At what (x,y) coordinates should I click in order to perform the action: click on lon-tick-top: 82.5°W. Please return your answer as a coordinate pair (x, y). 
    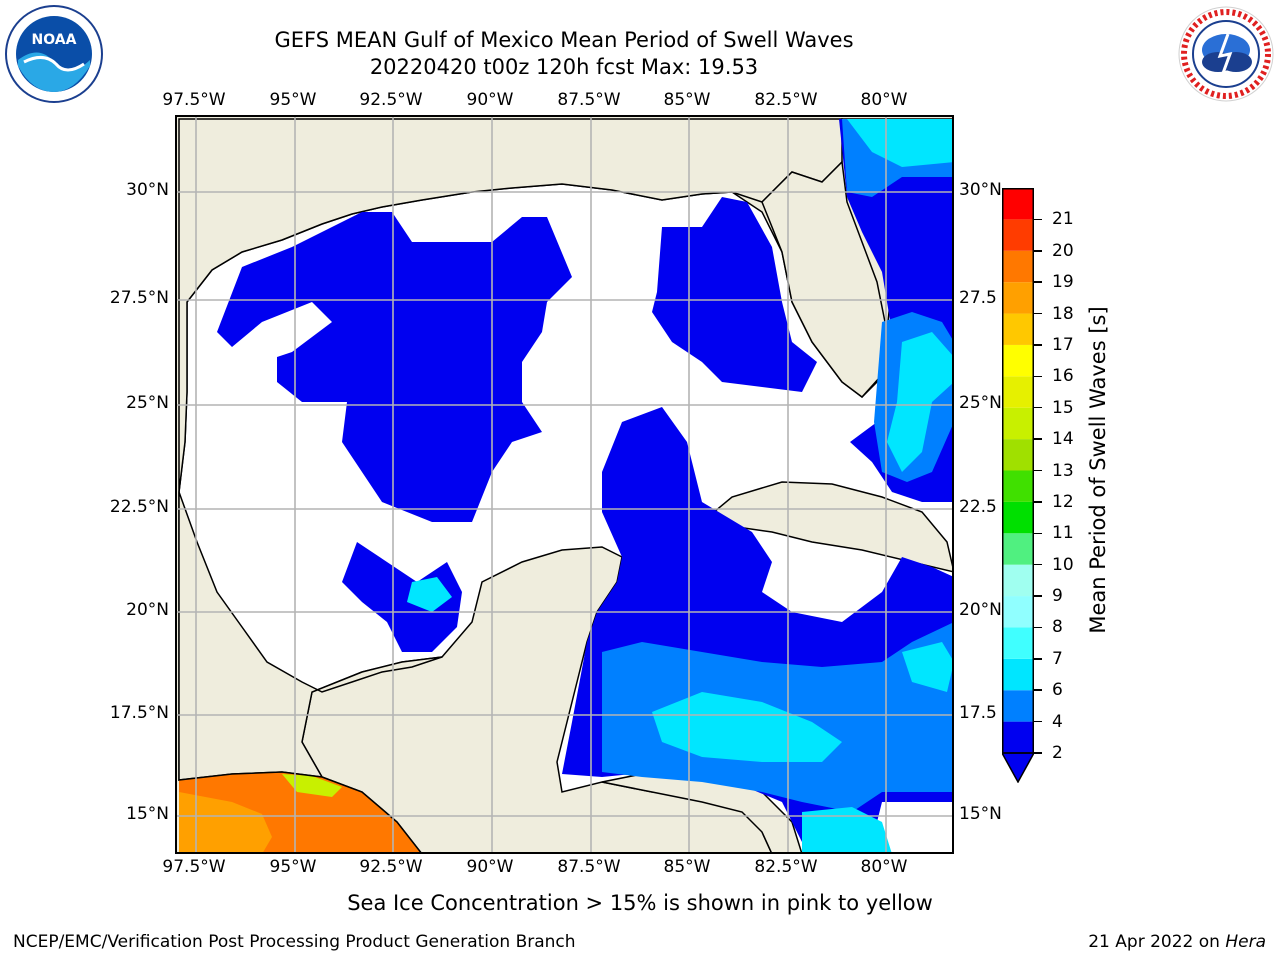
    Looking at the image, I should click on (786, 100).